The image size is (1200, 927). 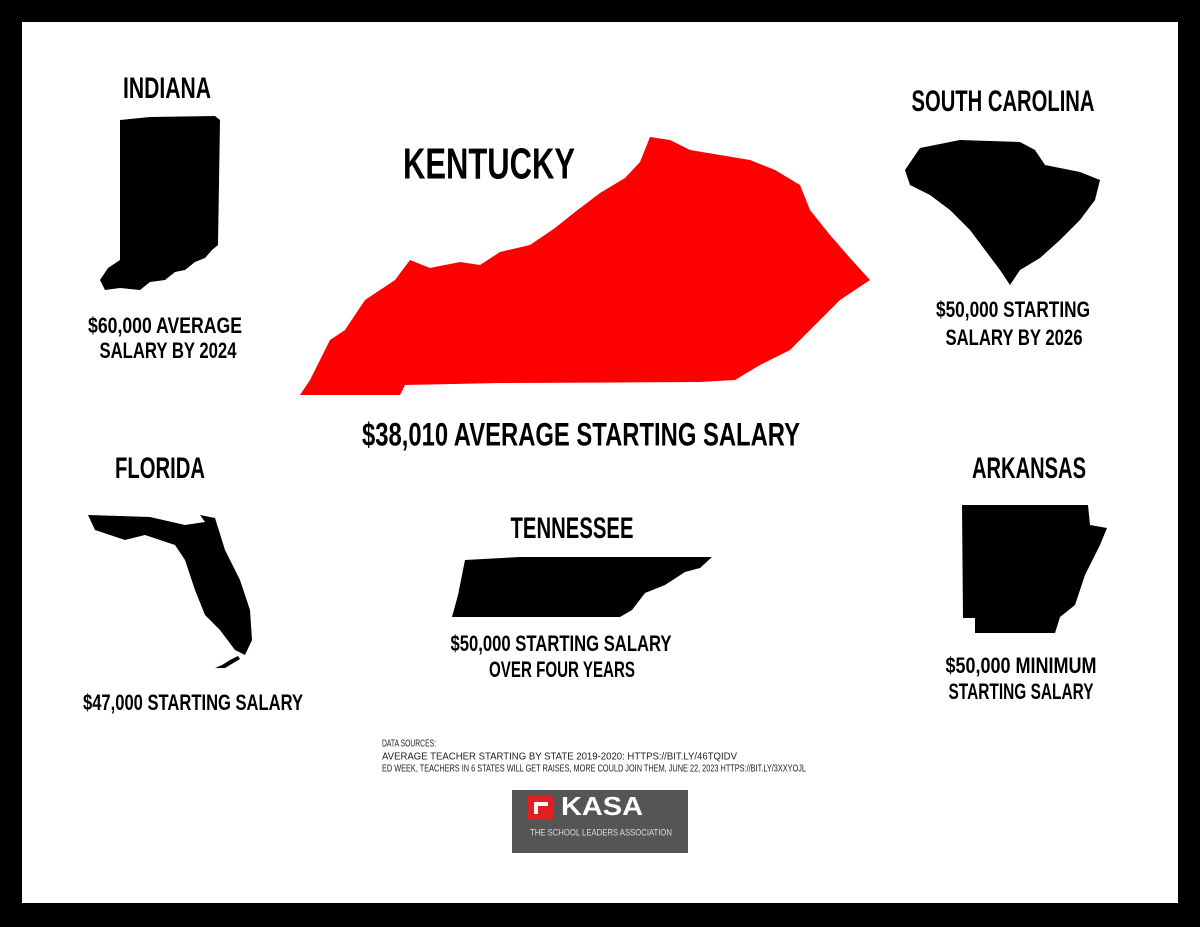 What do you see at coordinates (409, 744) in the screenshot?
I see `sources-heading: DATA SOURCES:` at bounding box center [409, 744].